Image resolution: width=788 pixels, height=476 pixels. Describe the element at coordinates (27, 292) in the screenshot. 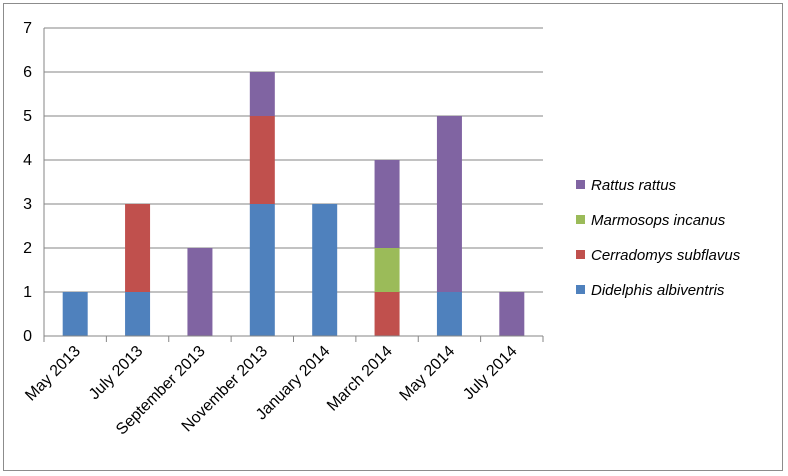

I see `y-tick-label: 1` at that location.